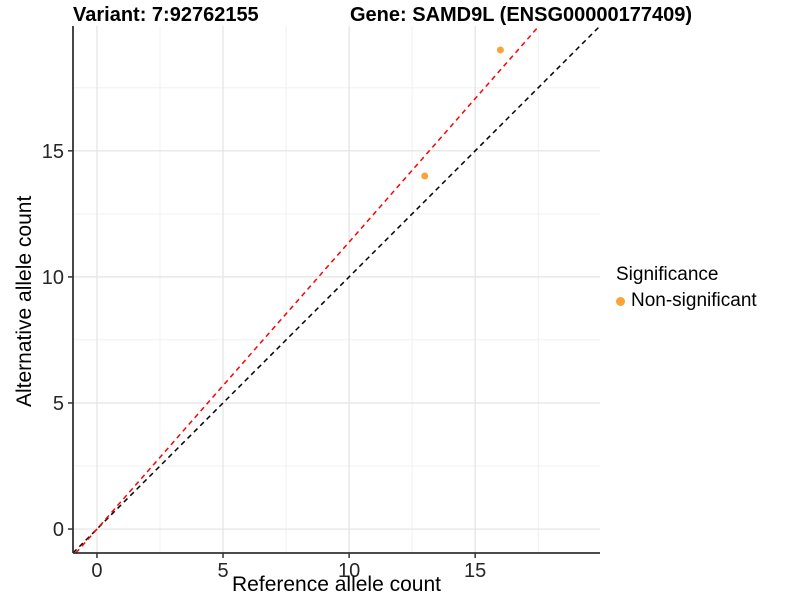  What do you see at coordinates (694, 300) in the screenshot?
I see `legend-item-label: Non-significant` at bounding box center [694, 300].